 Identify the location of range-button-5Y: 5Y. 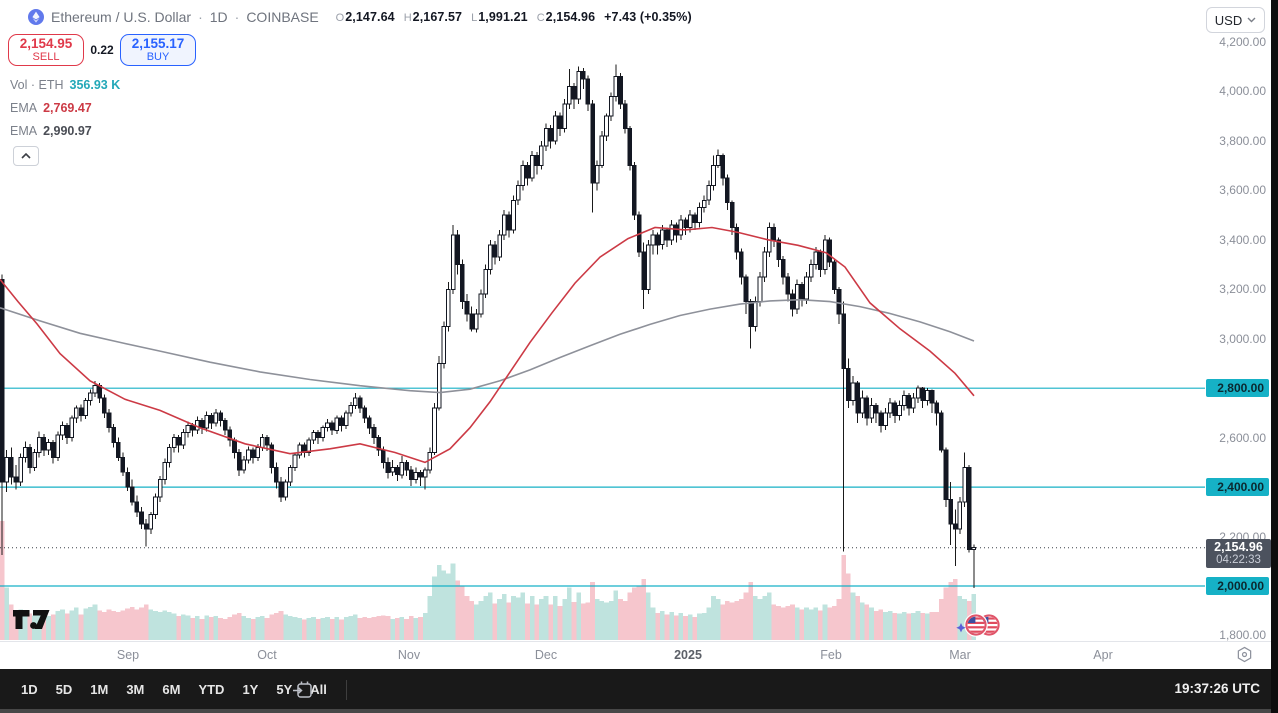
(284, 689).